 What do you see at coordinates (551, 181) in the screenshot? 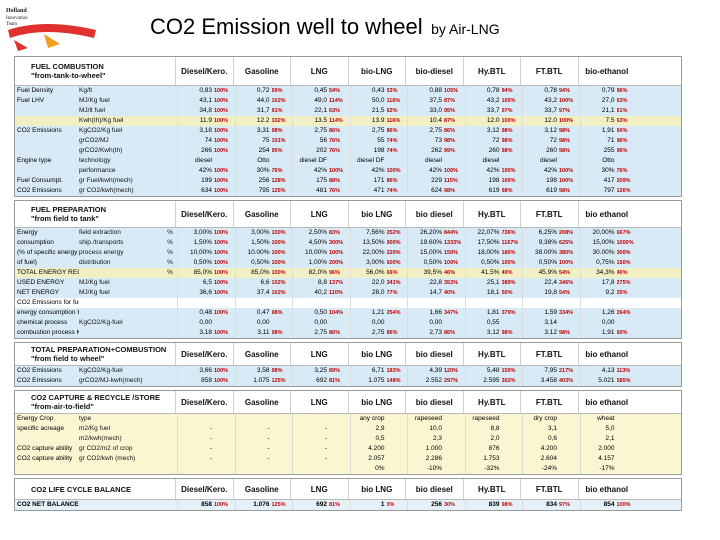
I see `table-cell: 198 100%` at bounding box center [551, 181].